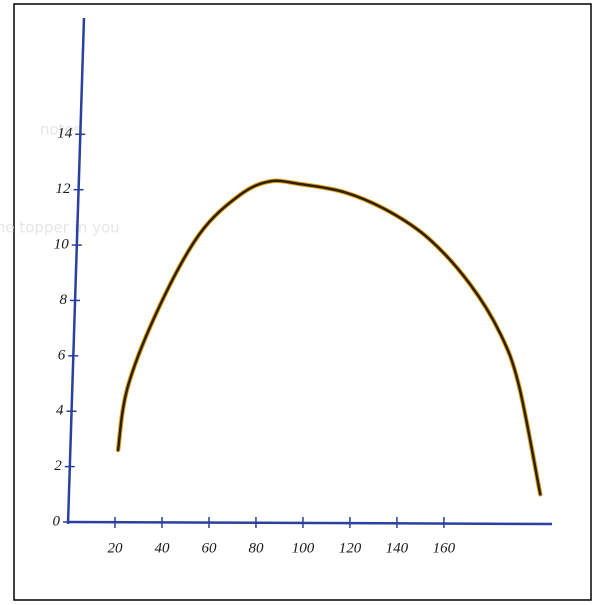 Image resolution: width=607 pixels, height=605 pixels. Describe the element at coordinates (350, 548) in the screenshot. I see `x-tick-label: 120` at that location.